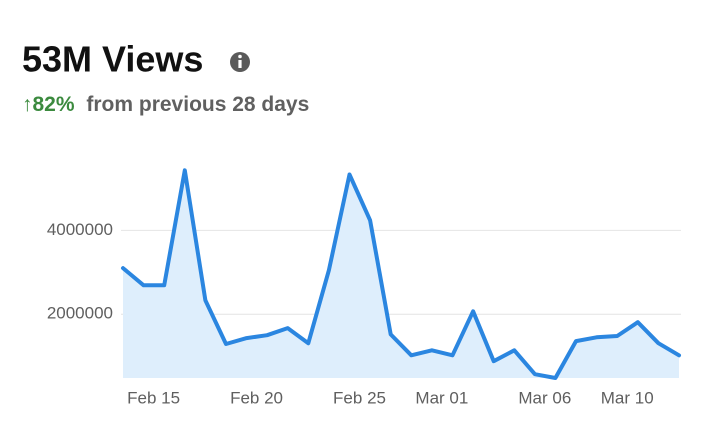 The image size is (720, 442). I want to click on x-tick-label: Mar 01, so click(441, 397).